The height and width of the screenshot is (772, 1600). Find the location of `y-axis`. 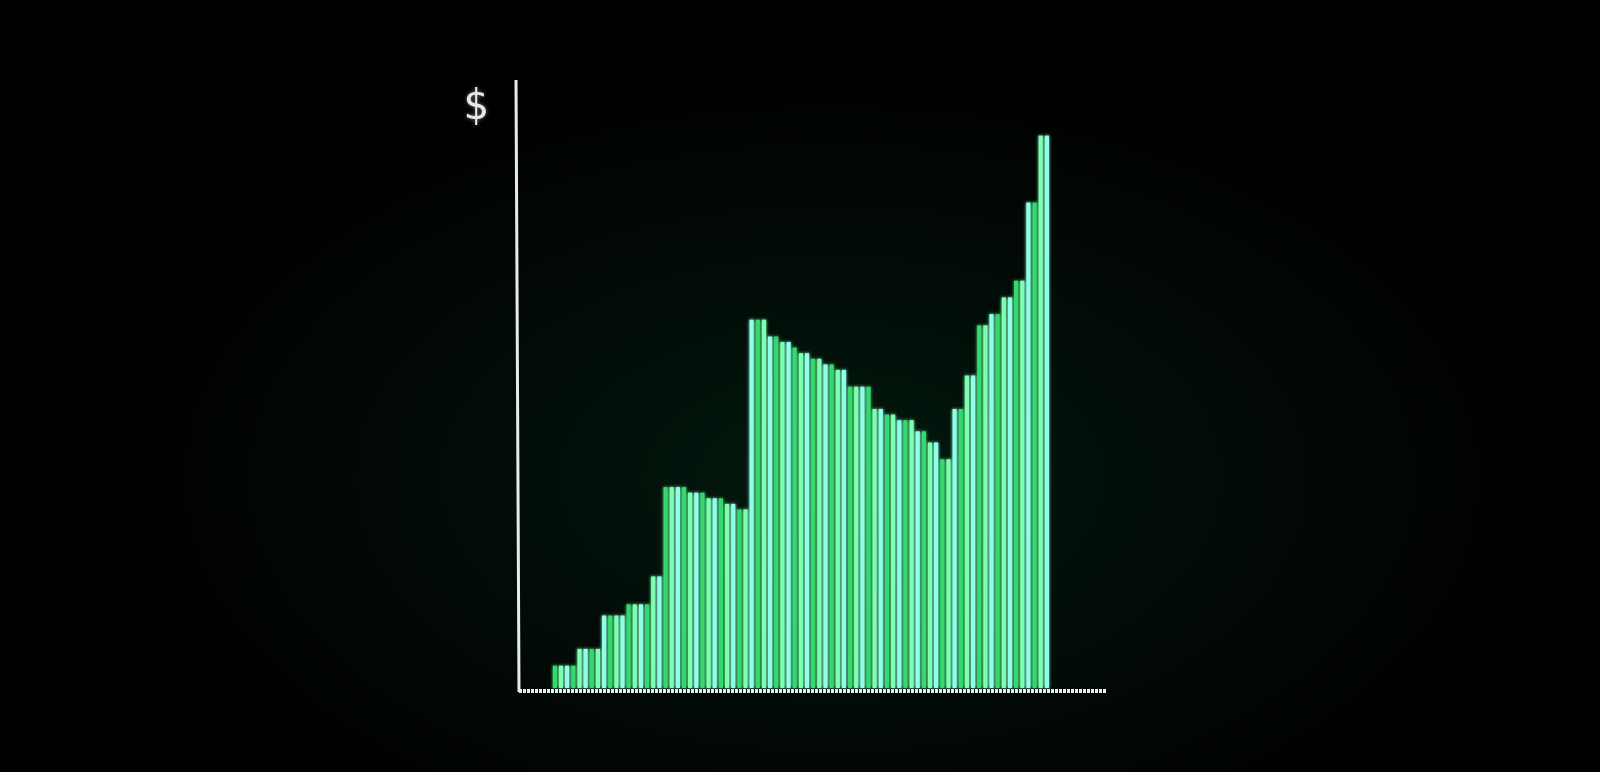

y-axis is located at coordinates (517, 386).